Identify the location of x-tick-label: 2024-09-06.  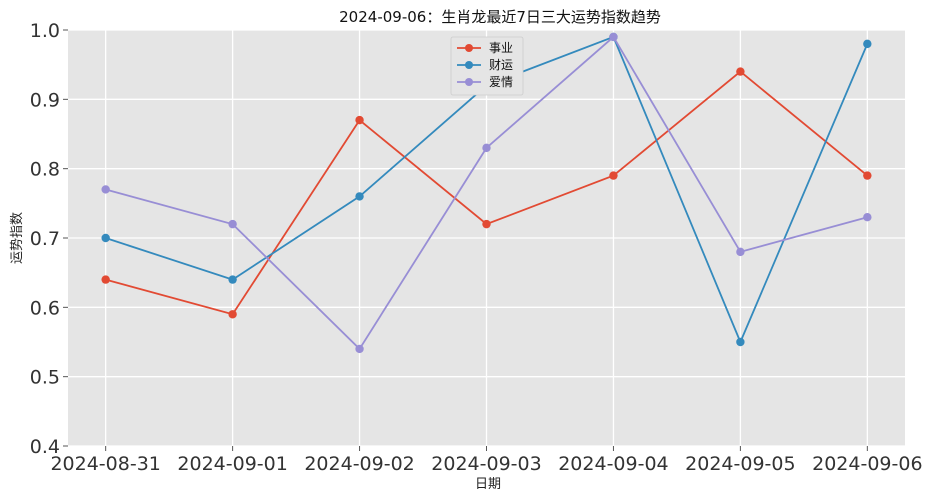
(867, 464).